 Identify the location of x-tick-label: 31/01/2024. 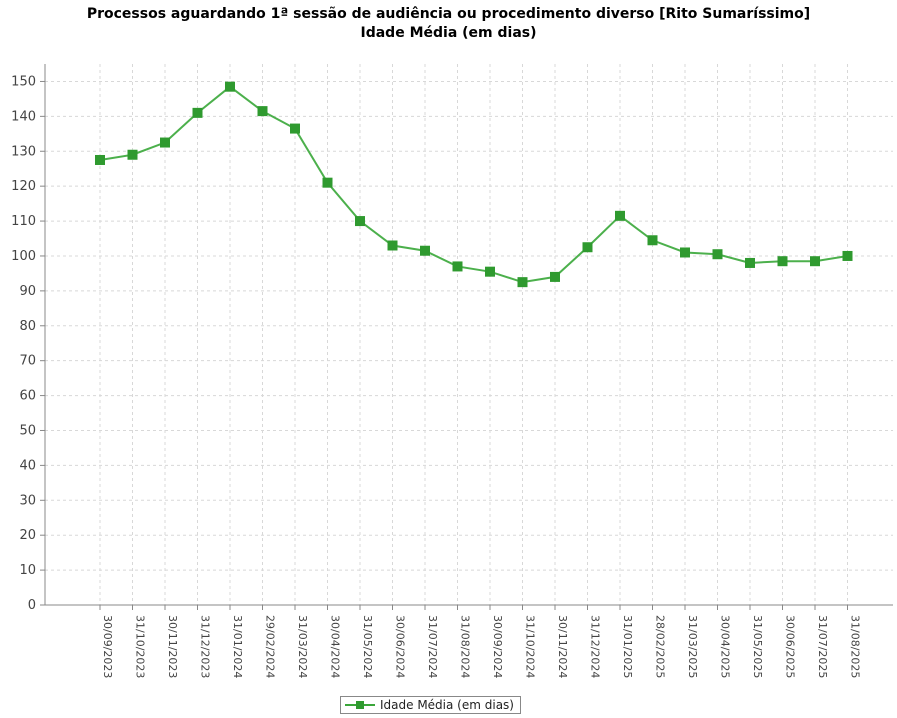
(237, 646).